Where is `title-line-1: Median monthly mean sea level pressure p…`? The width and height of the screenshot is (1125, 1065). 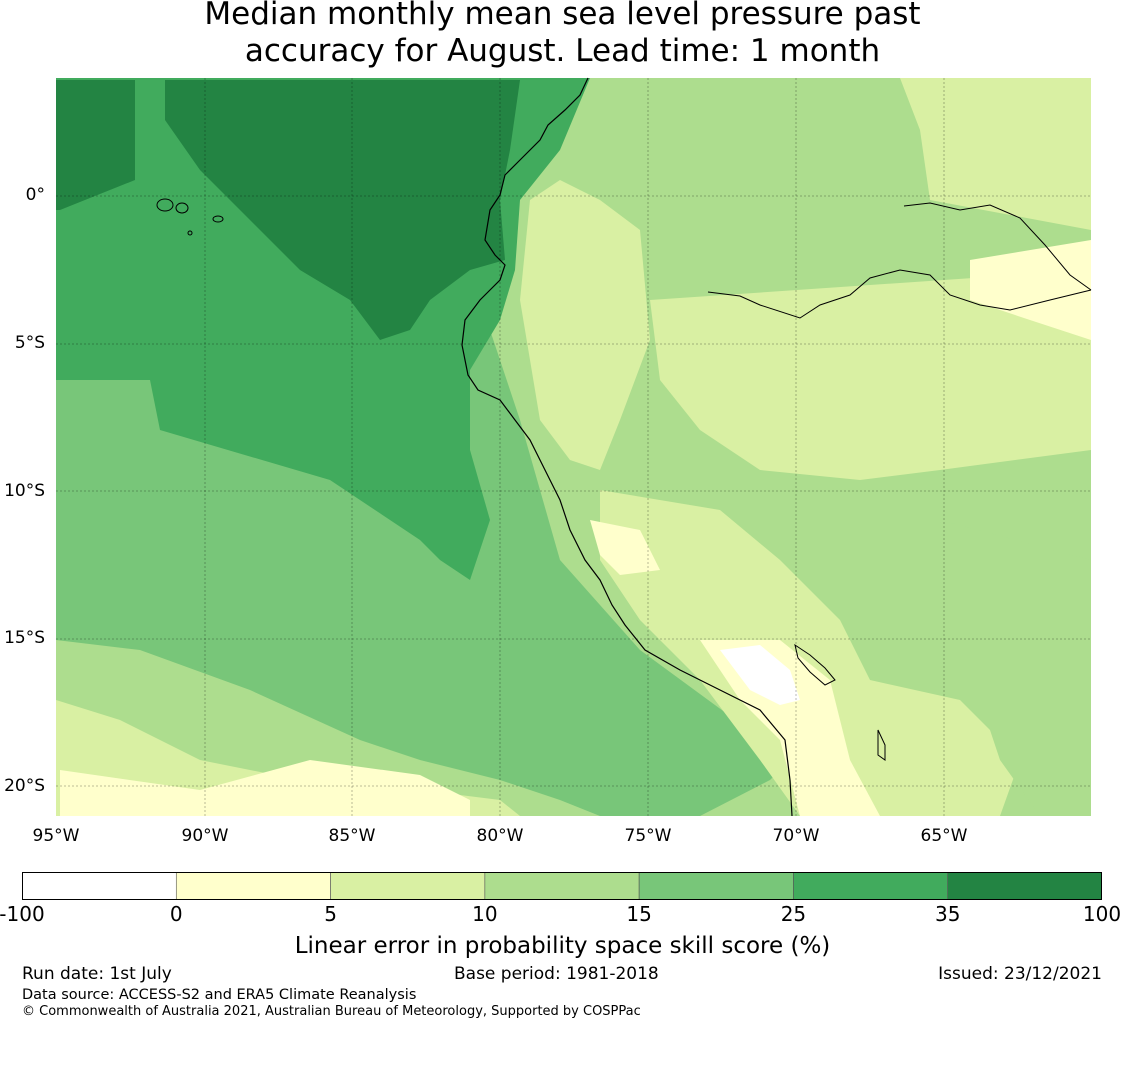
title-line-1: Median monthly mean sea level pressure p… is located at coordinates (562, 16).